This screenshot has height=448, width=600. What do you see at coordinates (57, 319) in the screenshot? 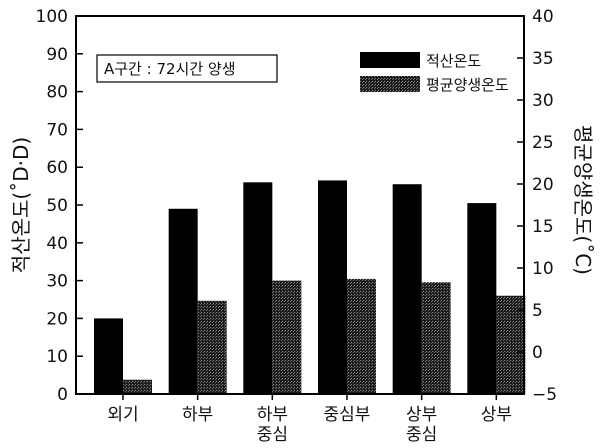
I see `y-tick-label: 20` at bounding box center [57, 319].